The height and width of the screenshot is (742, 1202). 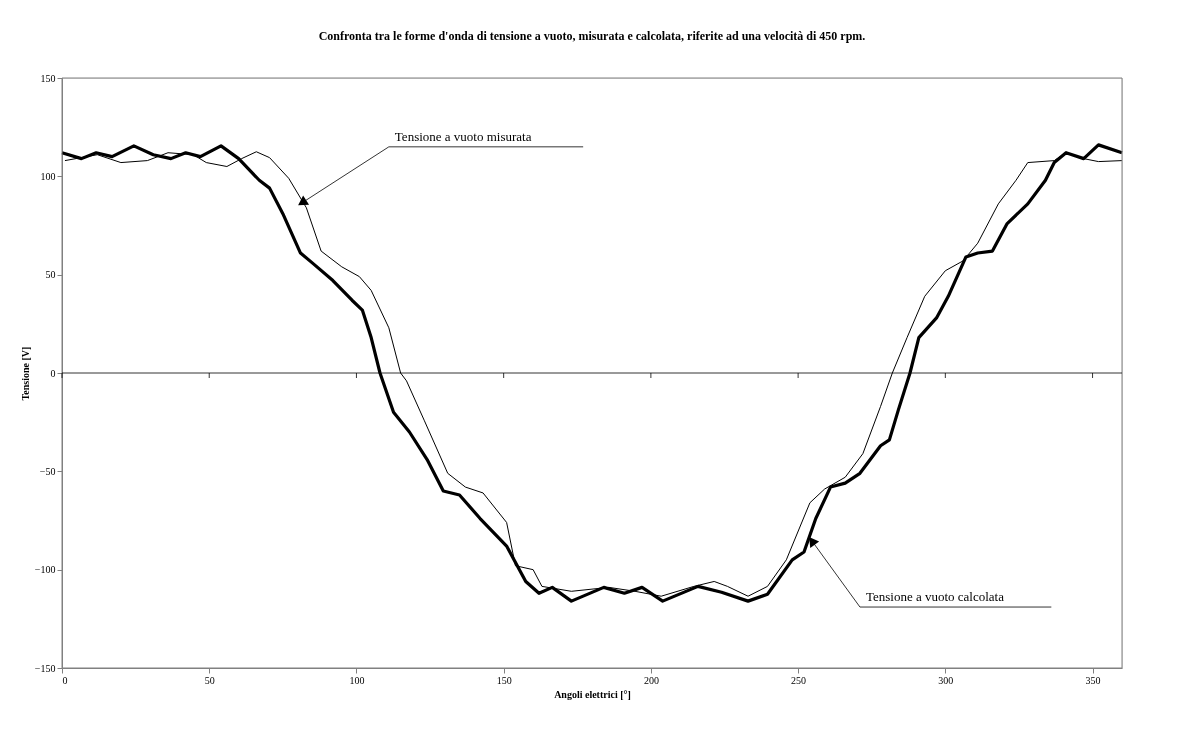 I want to click on y-axis-title: Tensione [V], so click(x=25, y=373).